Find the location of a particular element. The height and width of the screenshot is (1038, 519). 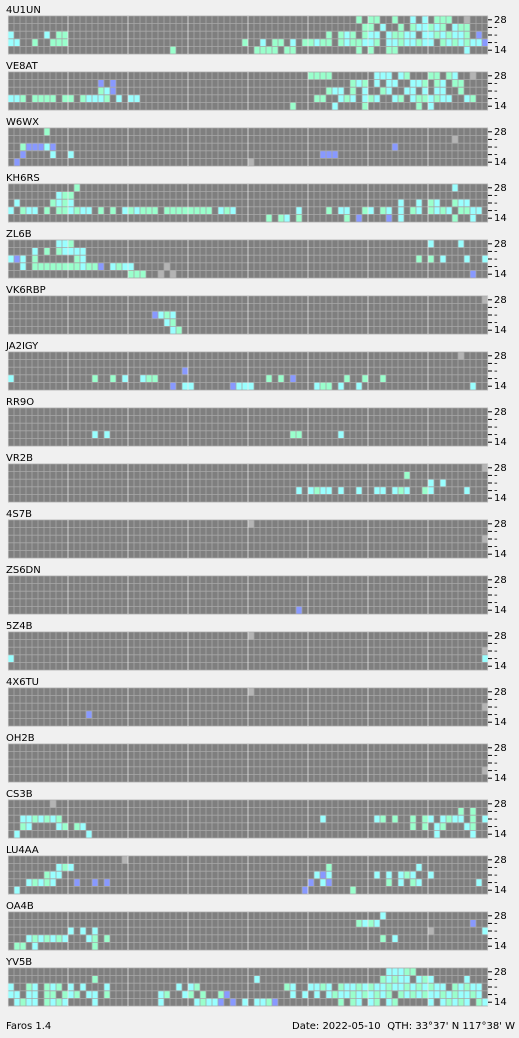

station-name: YV5B is located at coordinates (18, 962).